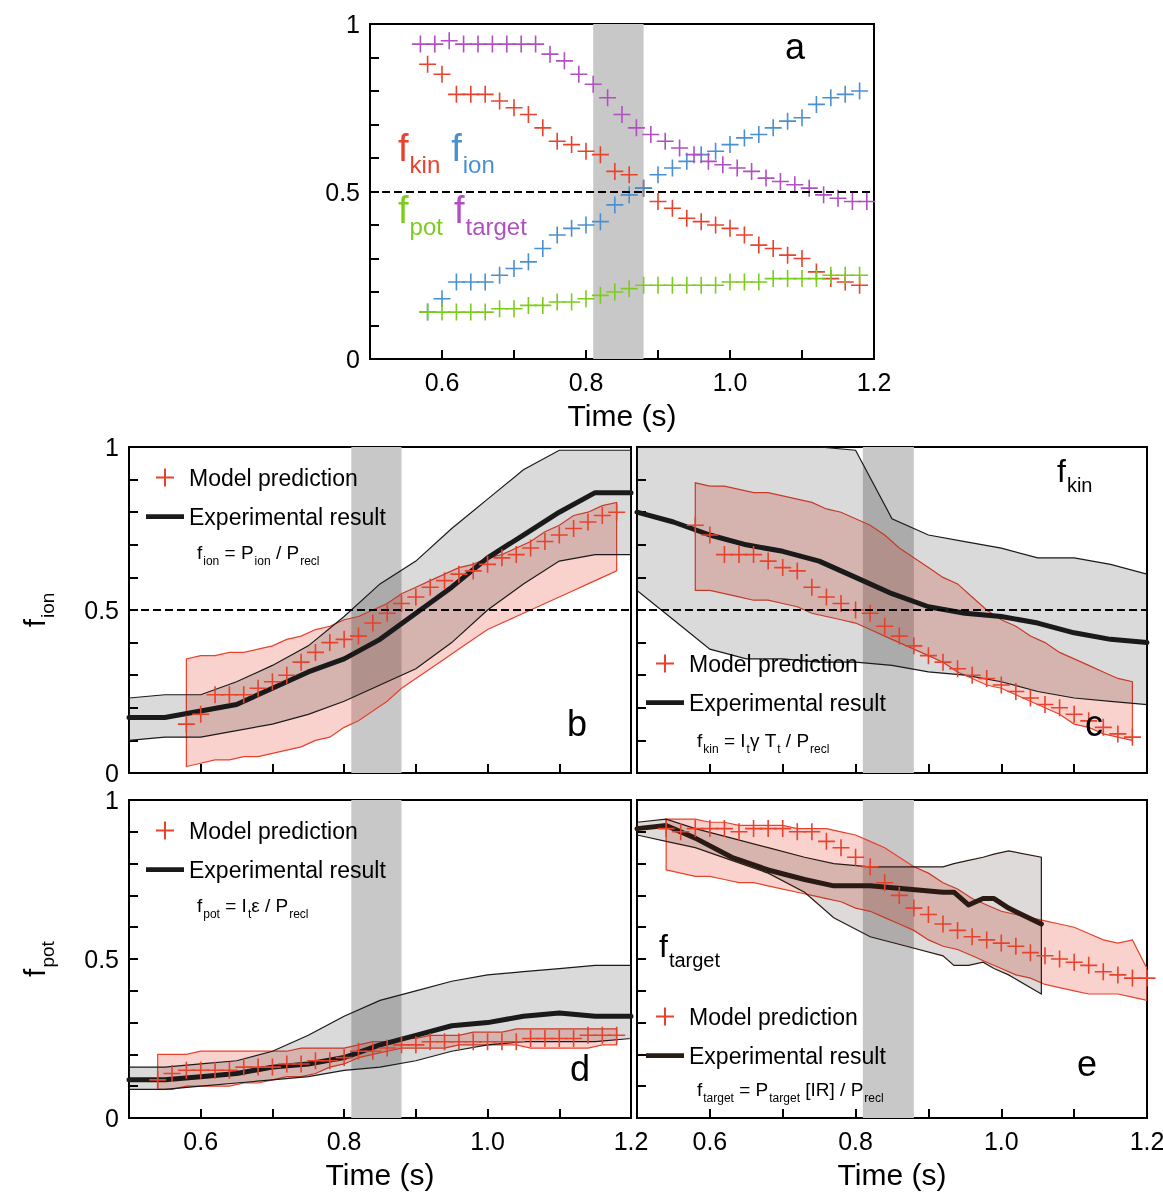 This screenshot has height=1198, width=1163. Describe the element at coordinates (38, 958) in the screenshot. I see `y-axis-title: fpot` at that location.